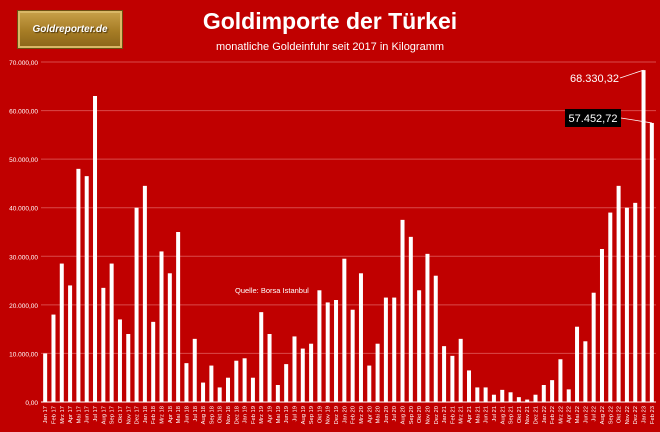 The image size is (660, 432). What do you see at coordinates (570, 414) in the screenshot?
I see `x-tick-label: Apr 22` at bounding box center [570, 414].